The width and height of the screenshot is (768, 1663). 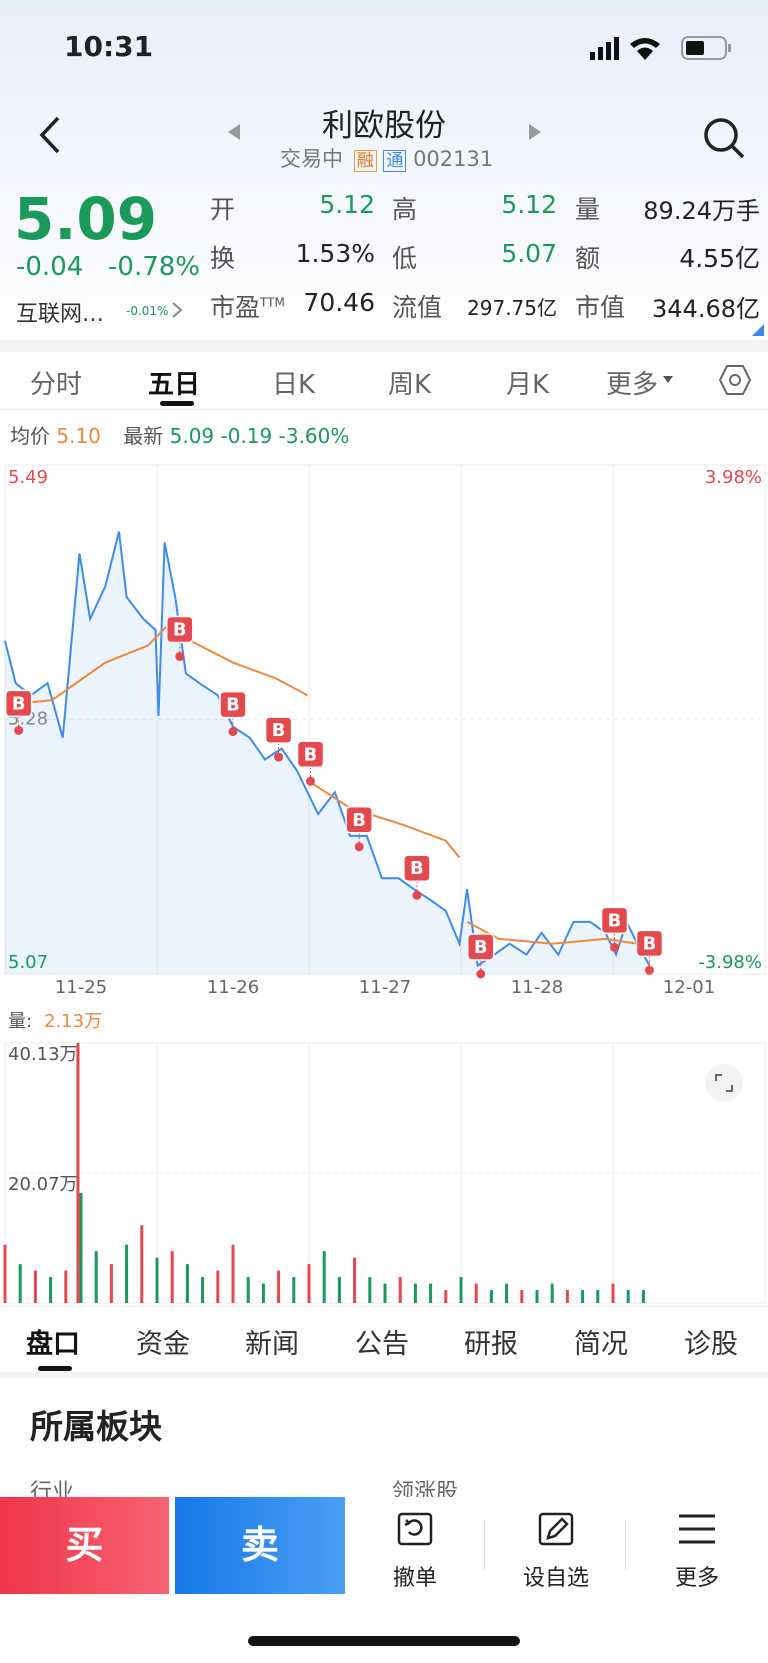 I want to click on stat-value: 4.55亿, so click(x=719, y=258).